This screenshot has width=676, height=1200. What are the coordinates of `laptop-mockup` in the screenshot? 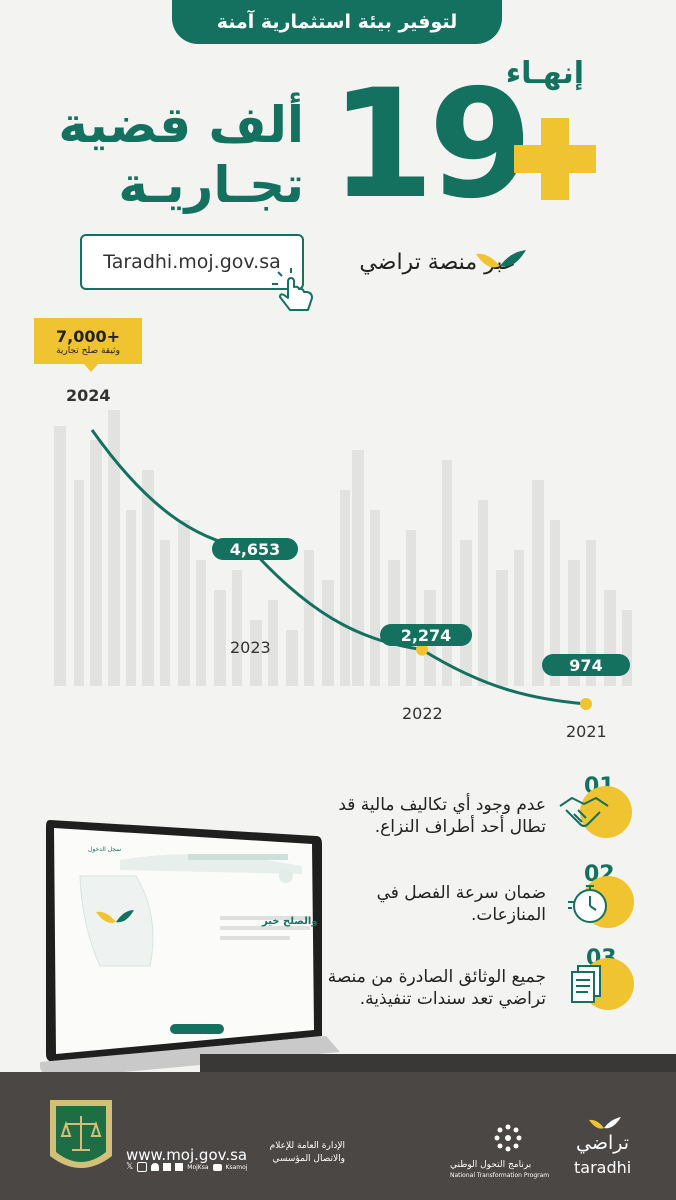 It's located at (190, 949).